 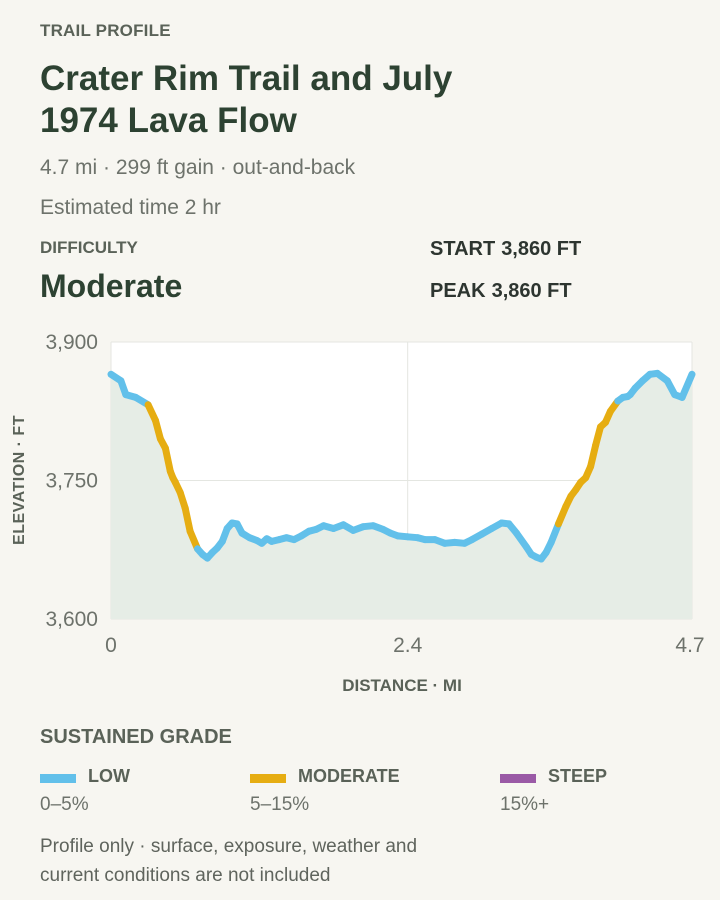 What do you see at coordinates (105, 30) in the screenshot?
I see `eyebrow-label: TRAIL PROFILE` at bounding box center [105, 30].